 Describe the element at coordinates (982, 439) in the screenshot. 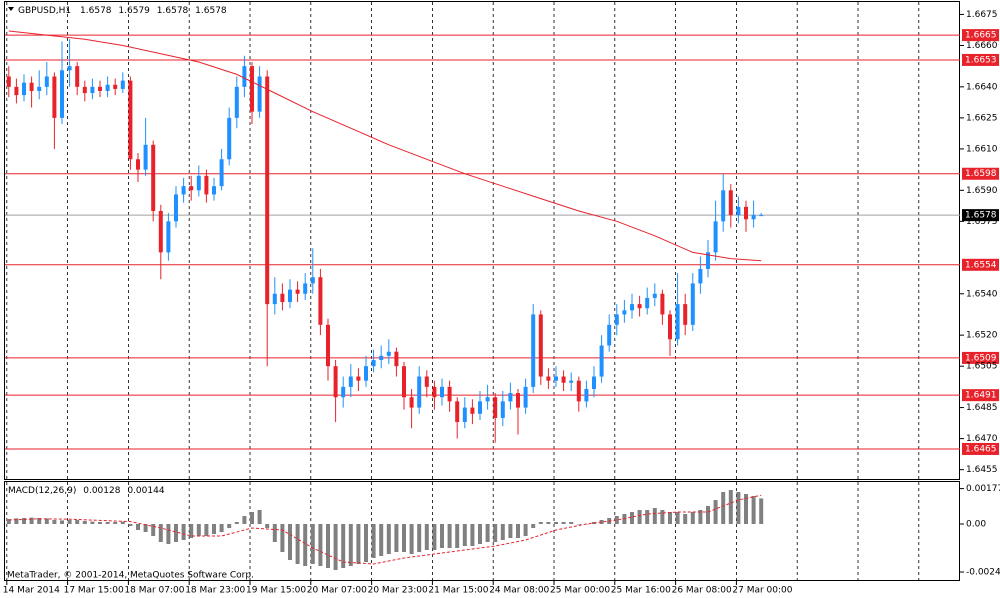

I see `y-tick-label: 1.6470` at that location.